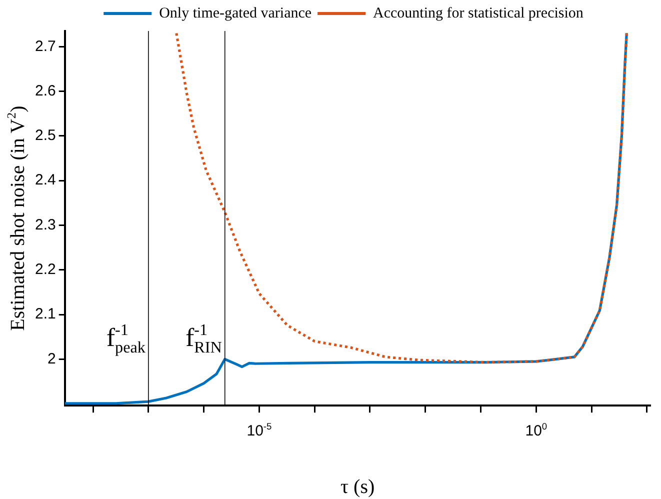  Describe the element at coordinates (357, 487) in the screenshot. I see `x-axis-title: τ (s)` at that location.